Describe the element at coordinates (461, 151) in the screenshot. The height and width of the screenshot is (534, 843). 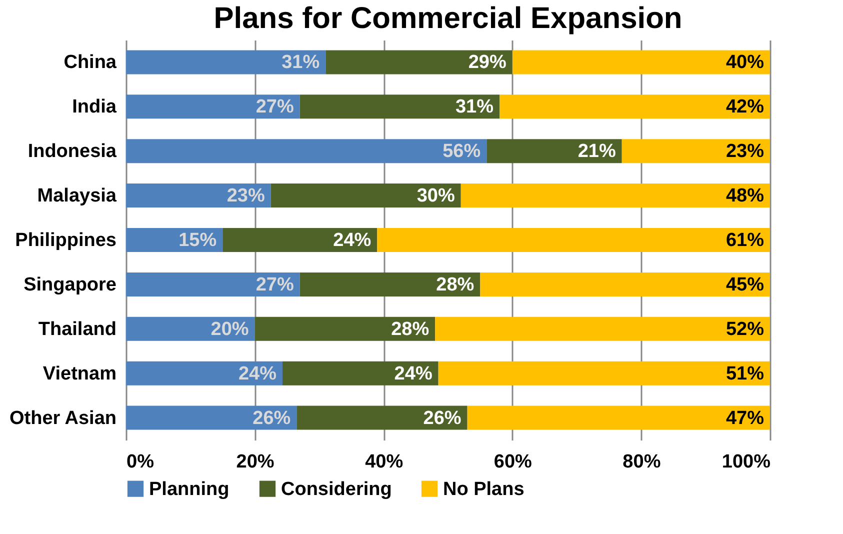
I see `data-label: 56%` at that location.